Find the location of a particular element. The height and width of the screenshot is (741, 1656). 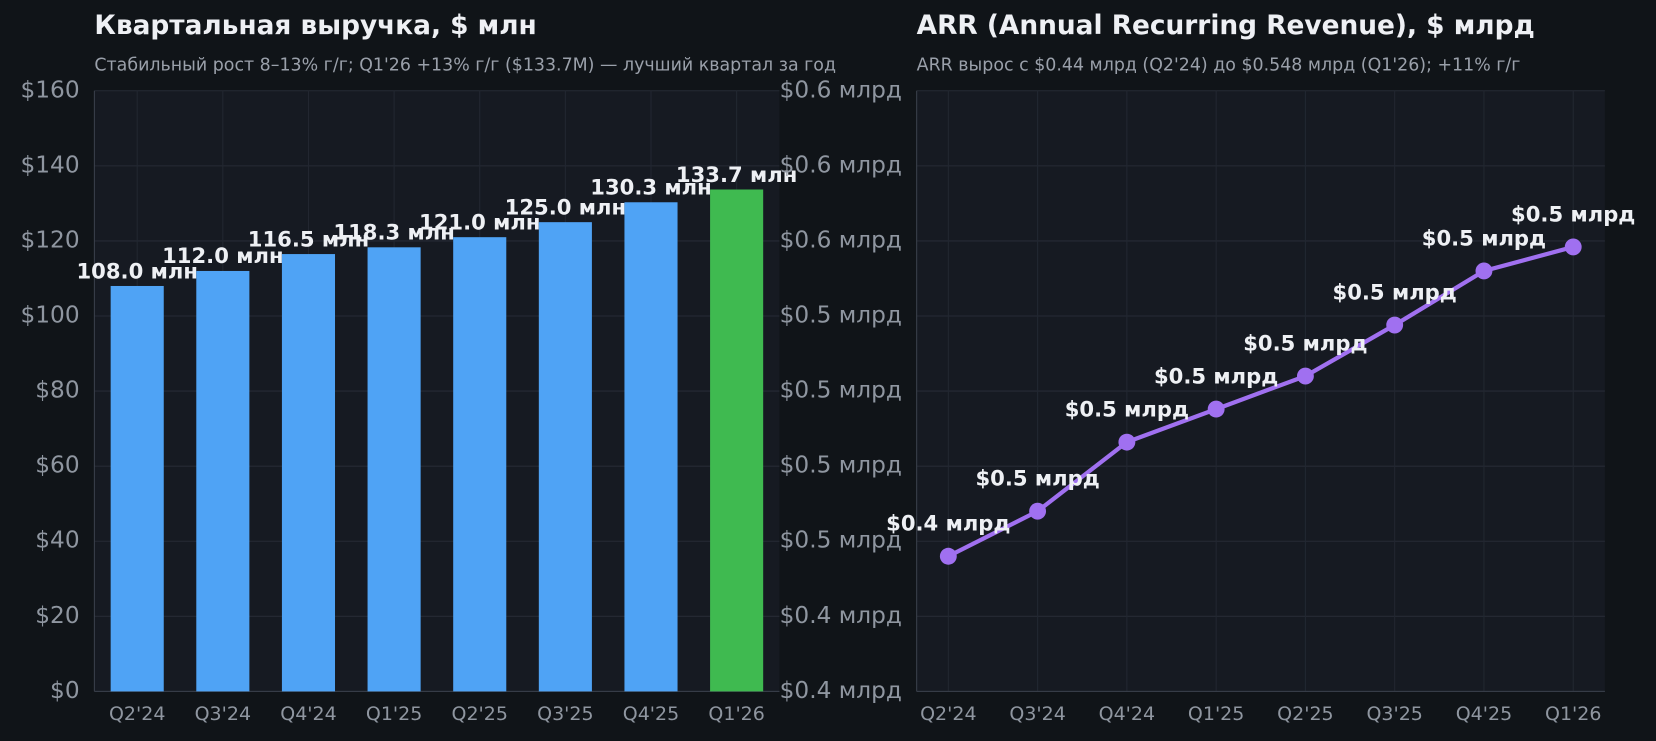

y-tick-label: $80 is located at coordinates (57, 390).